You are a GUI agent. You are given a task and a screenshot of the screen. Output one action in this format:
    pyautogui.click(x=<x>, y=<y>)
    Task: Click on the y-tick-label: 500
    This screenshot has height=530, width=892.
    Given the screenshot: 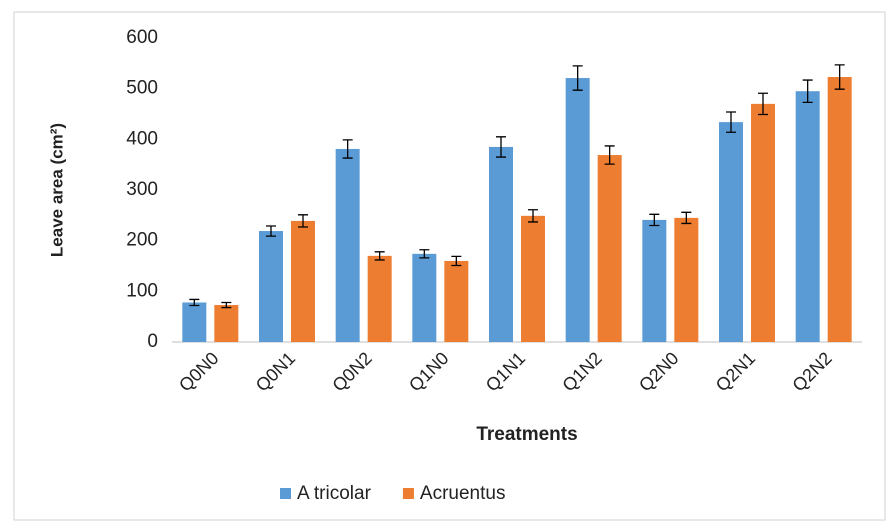 What is the action you would take?
    pyautogui.click(x=142, y=88)
    